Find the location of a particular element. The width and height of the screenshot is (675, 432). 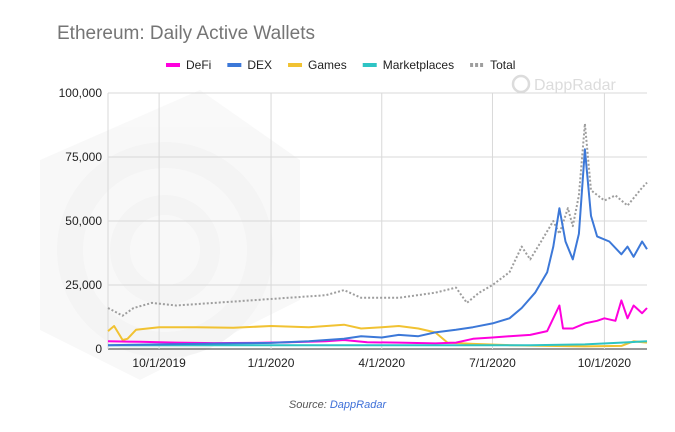

y-axis: 0 25,000 50,000 75,000 100,000 is located at coordinates (81, 221).